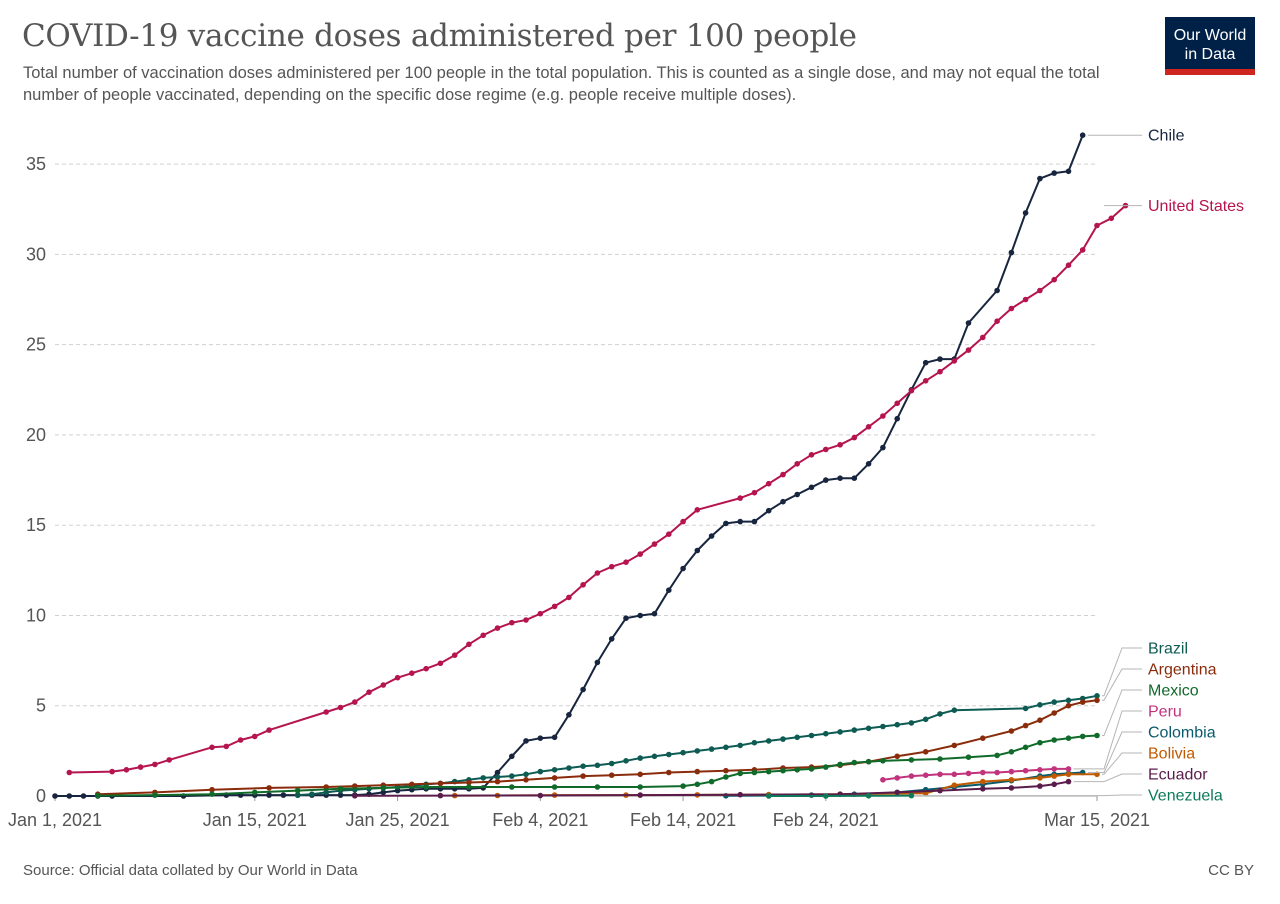 The image size is (1280, 904). Describe the element at coordinates (840, 795) in the screenshot. I see `series-venezuela` at that location.